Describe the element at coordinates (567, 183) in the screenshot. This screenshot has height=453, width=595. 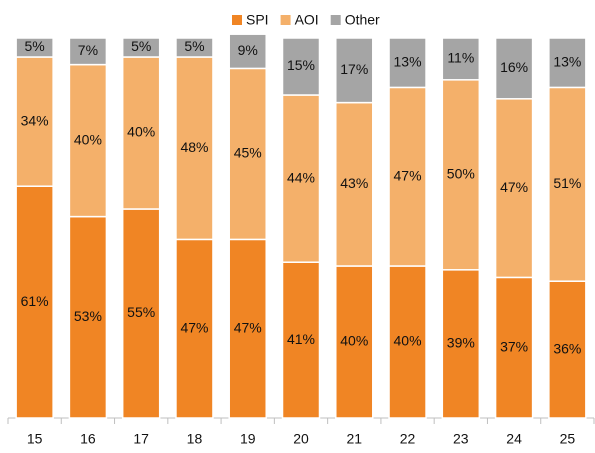
I see `data-label: 51%` at that location.